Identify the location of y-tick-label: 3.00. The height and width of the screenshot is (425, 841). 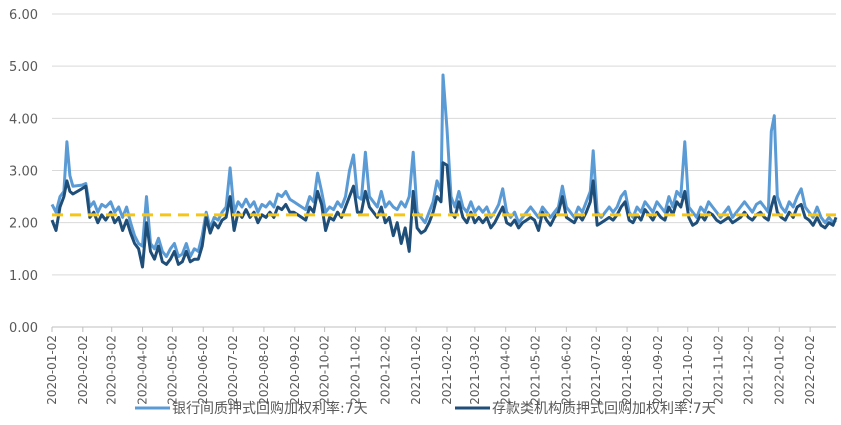
(23, 172).